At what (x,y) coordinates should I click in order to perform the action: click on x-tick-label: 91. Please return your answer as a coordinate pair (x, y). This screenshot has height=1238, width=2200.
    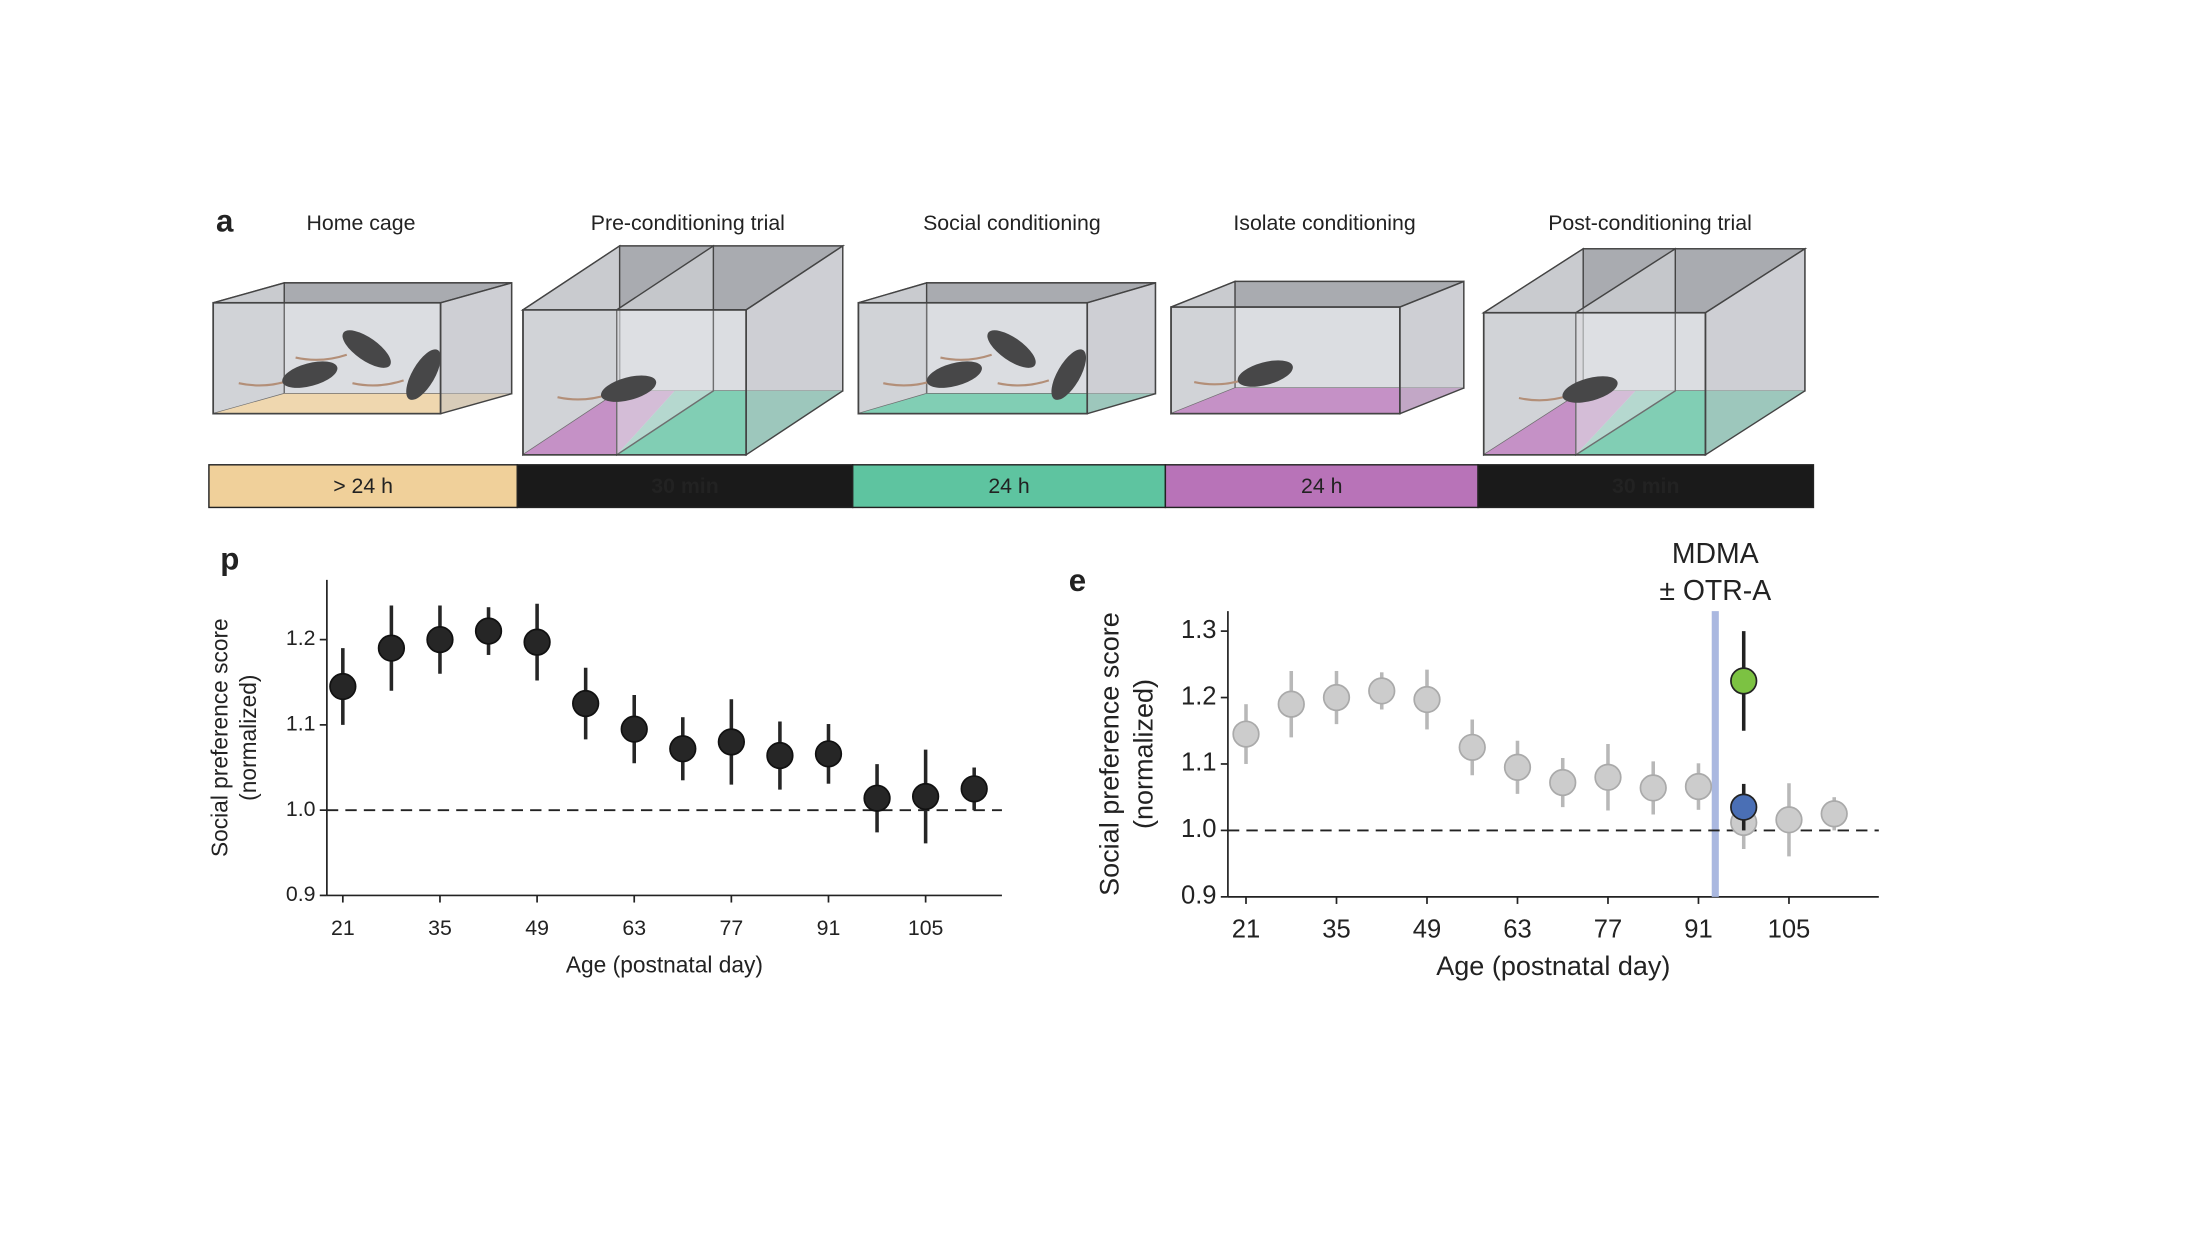
    Looking at the image, I should click on (1698, 930).